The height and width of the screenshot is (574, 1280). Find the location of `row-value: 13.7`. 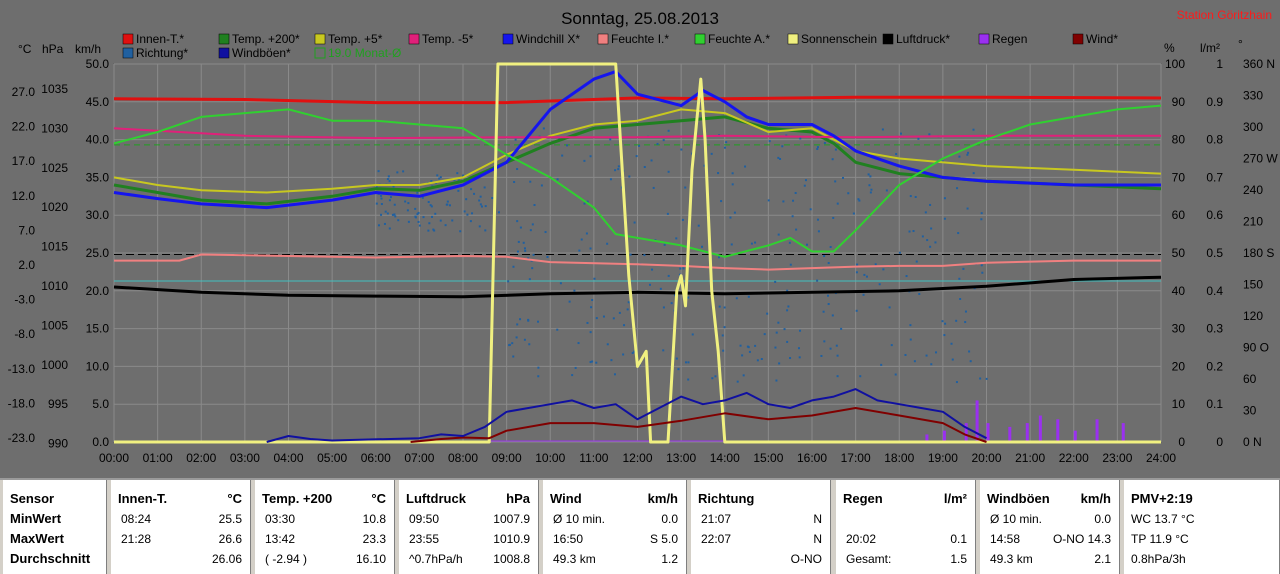

row-value: 13.7 is located at coordinates (373, 571).